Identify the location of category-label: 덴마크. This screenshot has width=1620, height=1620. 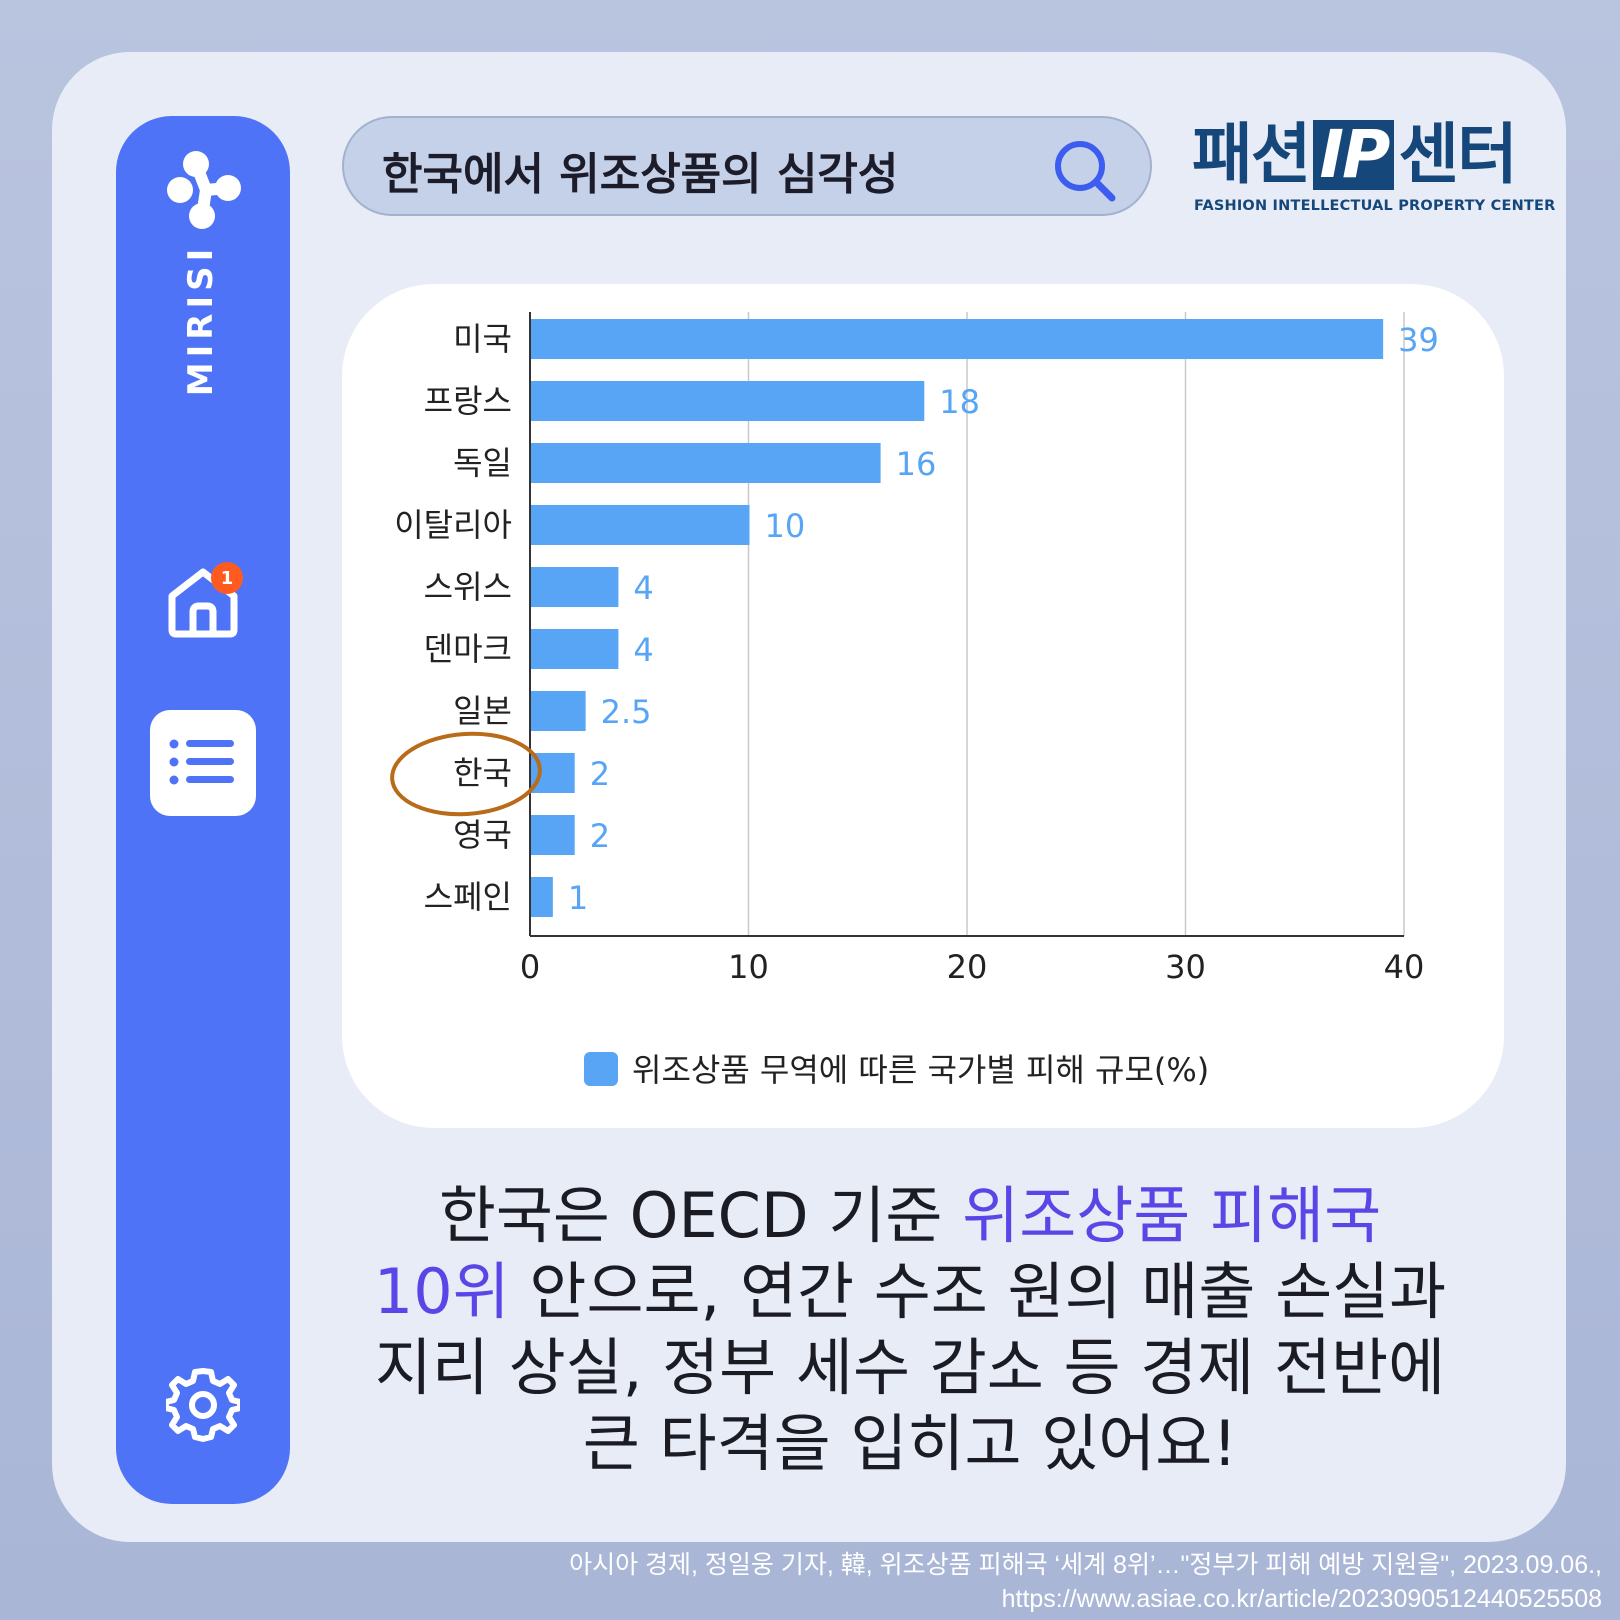
(468, 649).